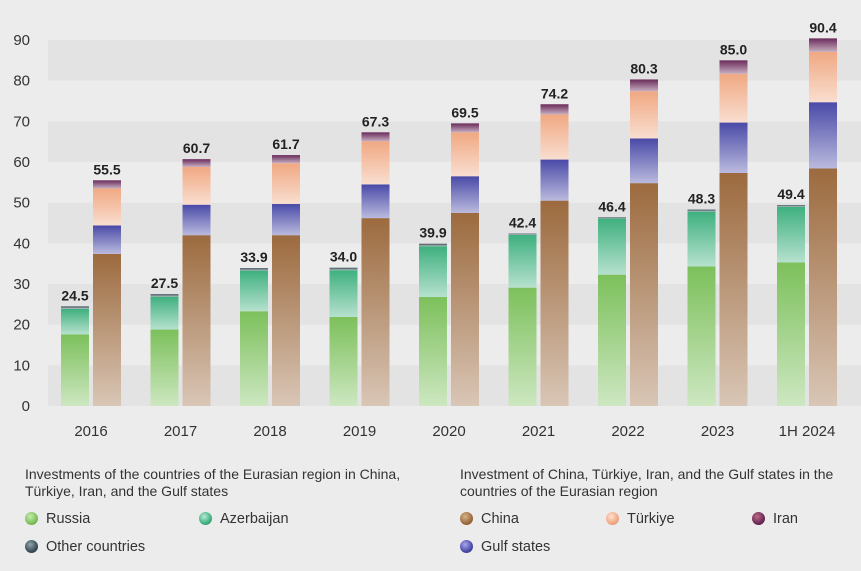 The image size is (861, 571). What do you see at coordinates (254, 519) in the screenshot?
I see `legend-label: Azerbaijan` at bounding box center [254, 519].